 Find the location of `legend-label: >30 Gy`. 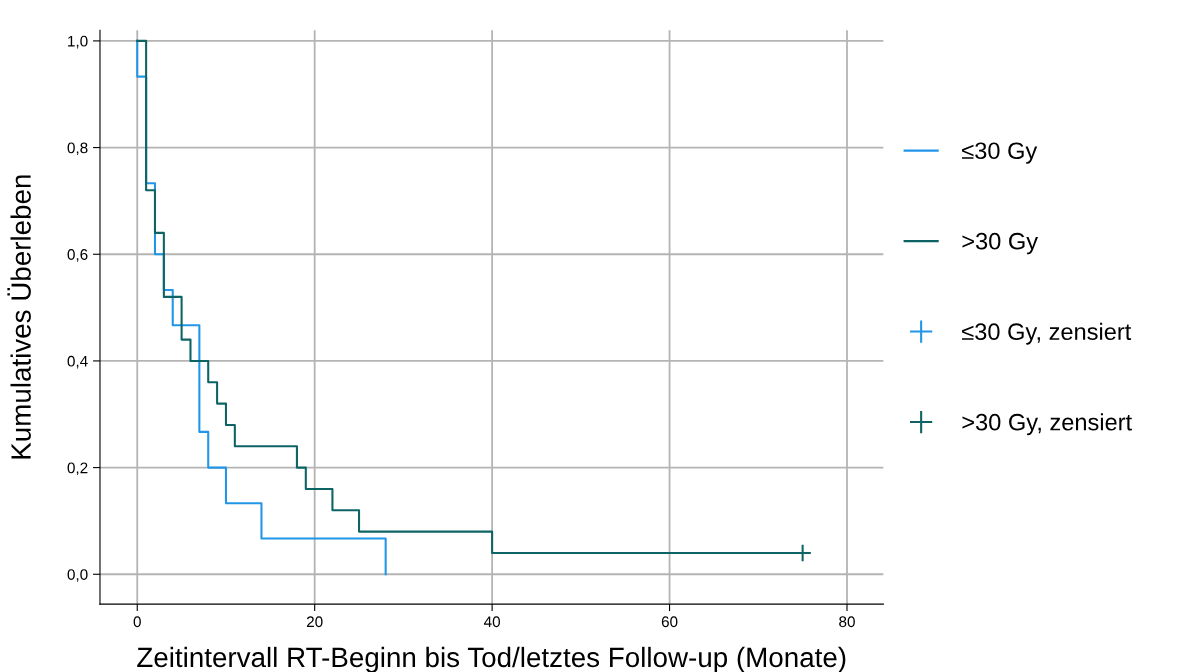

legend-label: >30 Gy is located at coordinates (1000, 243).